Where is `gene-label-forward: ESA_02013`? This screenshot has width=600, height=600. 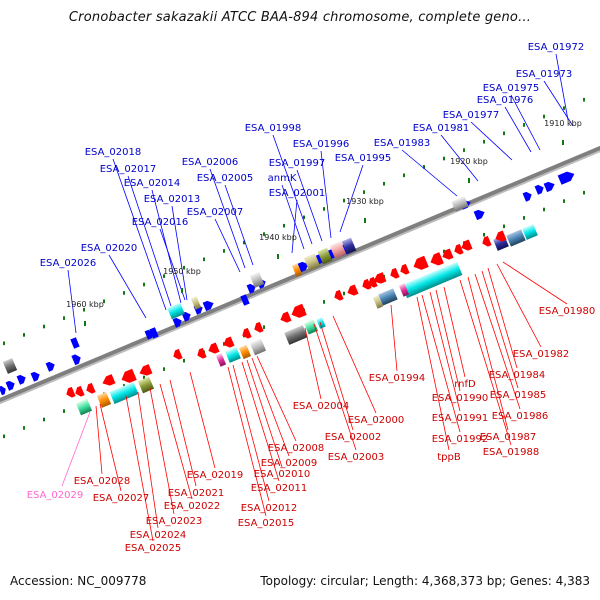 gene-label-forward: ESA_02013 is located at coordinates (172, 199).